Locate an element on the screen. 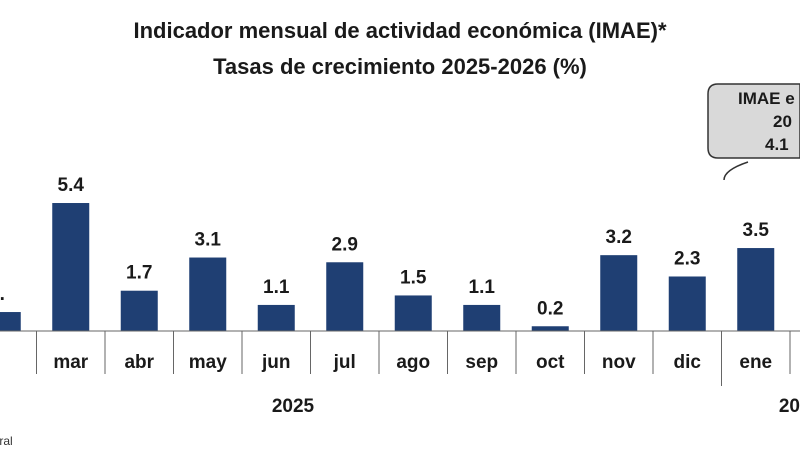 The width and height of the screenshot is (800, 450). callout-box: IMAE e 20 4.1 is located at coordinates (753, 132).